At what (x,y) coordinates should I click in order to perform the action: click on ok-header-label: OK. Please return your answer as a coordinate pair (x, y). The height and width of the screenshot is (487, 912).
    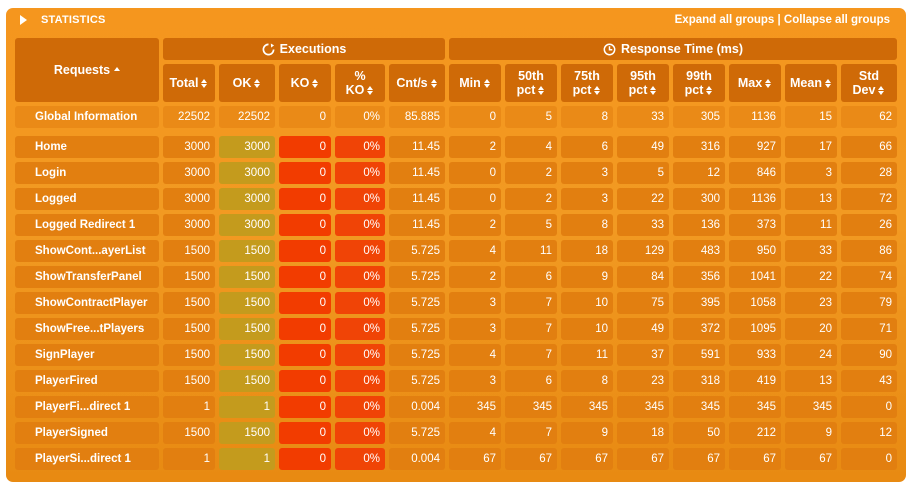
    Looking at the image, I should click on (242, 83).